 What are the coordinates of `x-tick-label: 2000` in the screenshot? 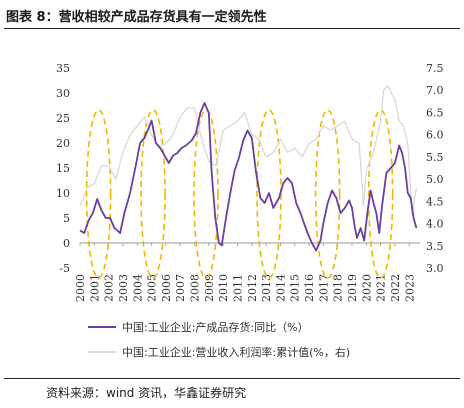 It's located at (80, 288).